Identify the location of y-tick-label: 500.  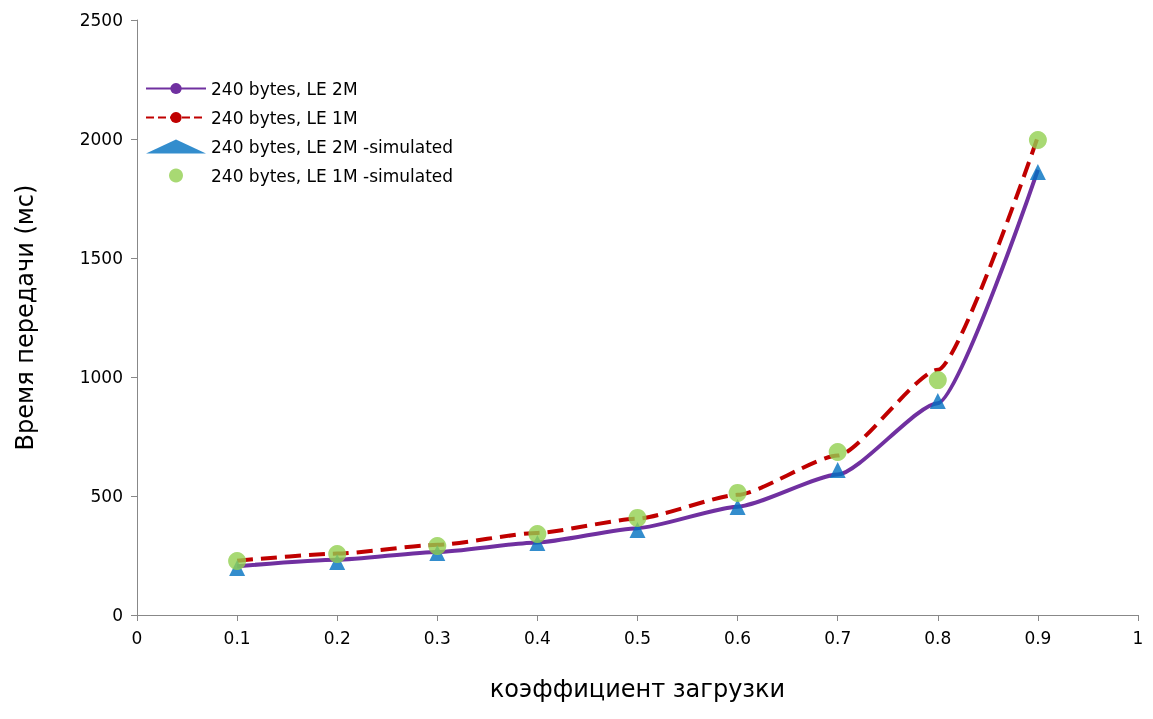
(106, 496).